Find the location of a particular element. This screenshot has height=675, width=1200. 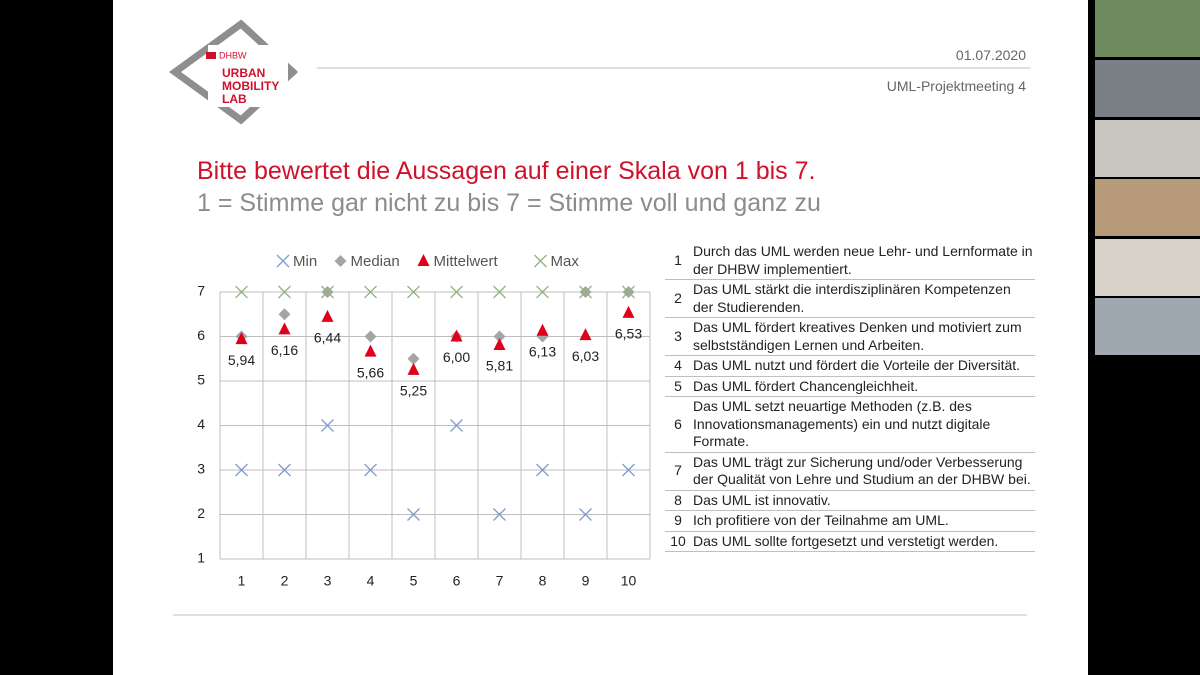

x-tick-label: 10 is located at coordinates (629, 581).